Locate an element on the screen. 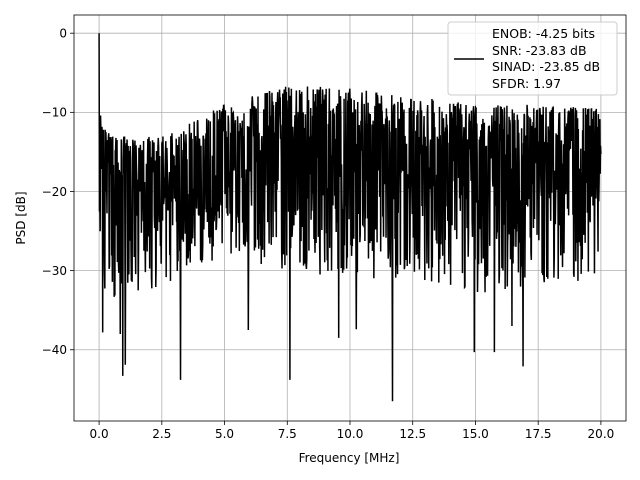 The width and height of the screenshot is (640, 480). x-tick-label: 20.0 is located at coordinates (601, 434).